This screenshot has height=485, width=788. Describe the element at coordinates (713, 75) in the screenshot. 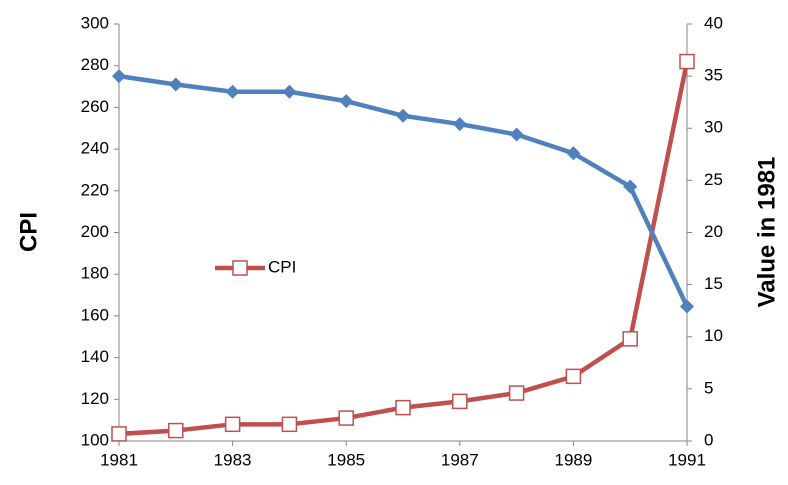

I see `y2-tick-label: 35` at that location.